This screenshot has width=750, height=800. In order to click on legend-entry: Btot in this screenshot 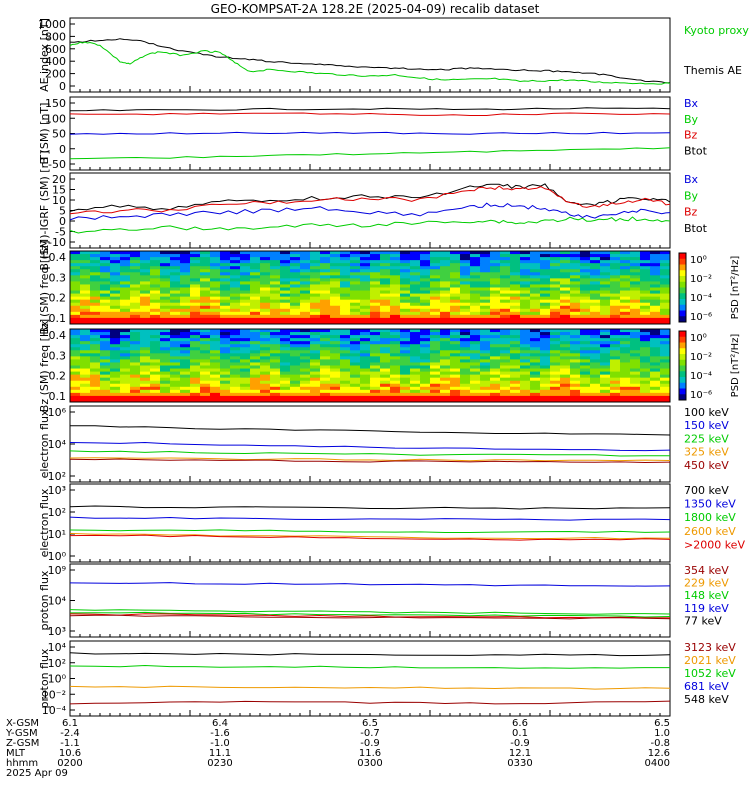, I will do `click(696, 228)`.